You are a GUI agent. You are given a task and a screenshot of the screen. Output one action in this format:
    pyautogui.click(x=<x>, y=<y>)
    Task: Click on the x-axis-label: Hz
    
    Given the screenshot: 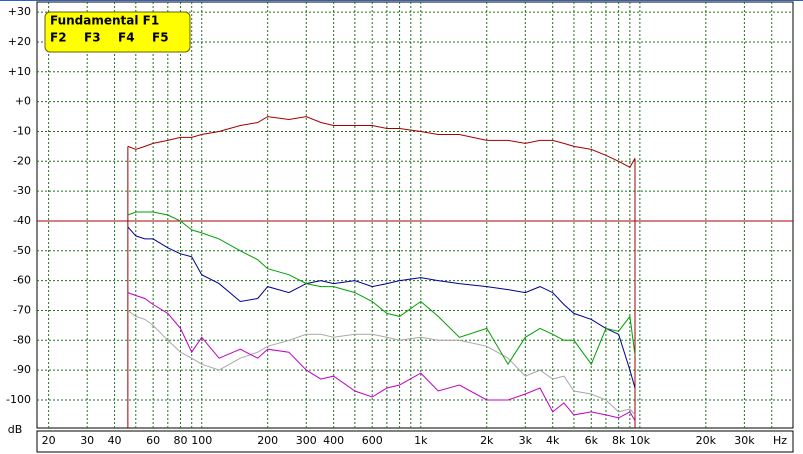 What is the action you would take?
    pyautogui.click(x=780, y=440)
    